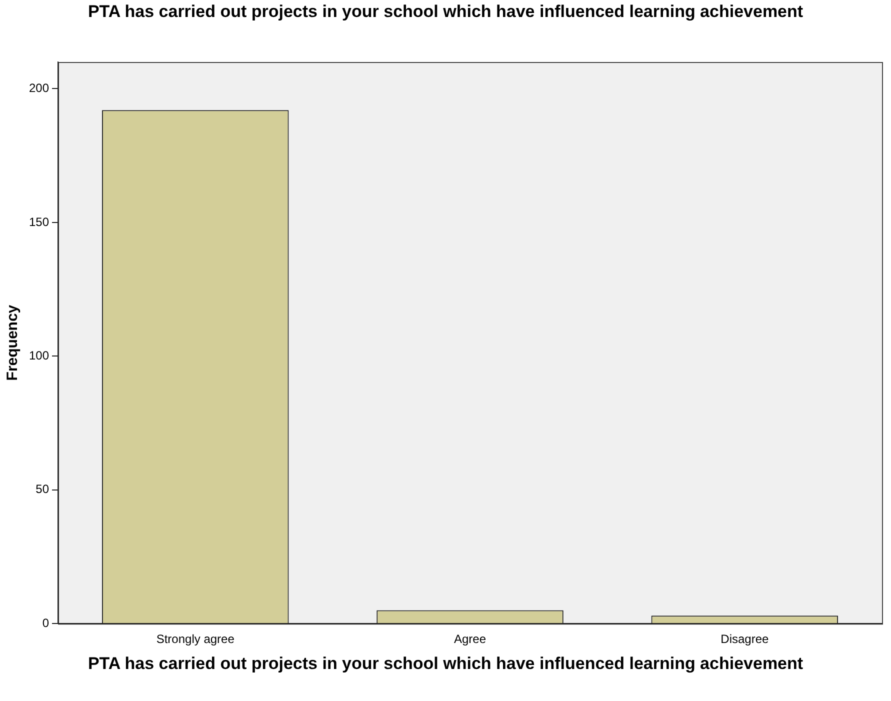  Describe the element at coordinates (195, 639) in the screenshot. I see `x-tick-label: Strongly agree` at that location.